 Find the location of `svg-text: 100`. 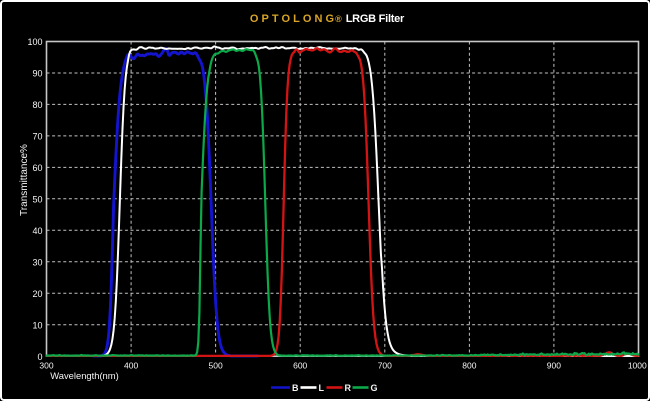

svg-text: 100 is located at coordinates (34, 42).